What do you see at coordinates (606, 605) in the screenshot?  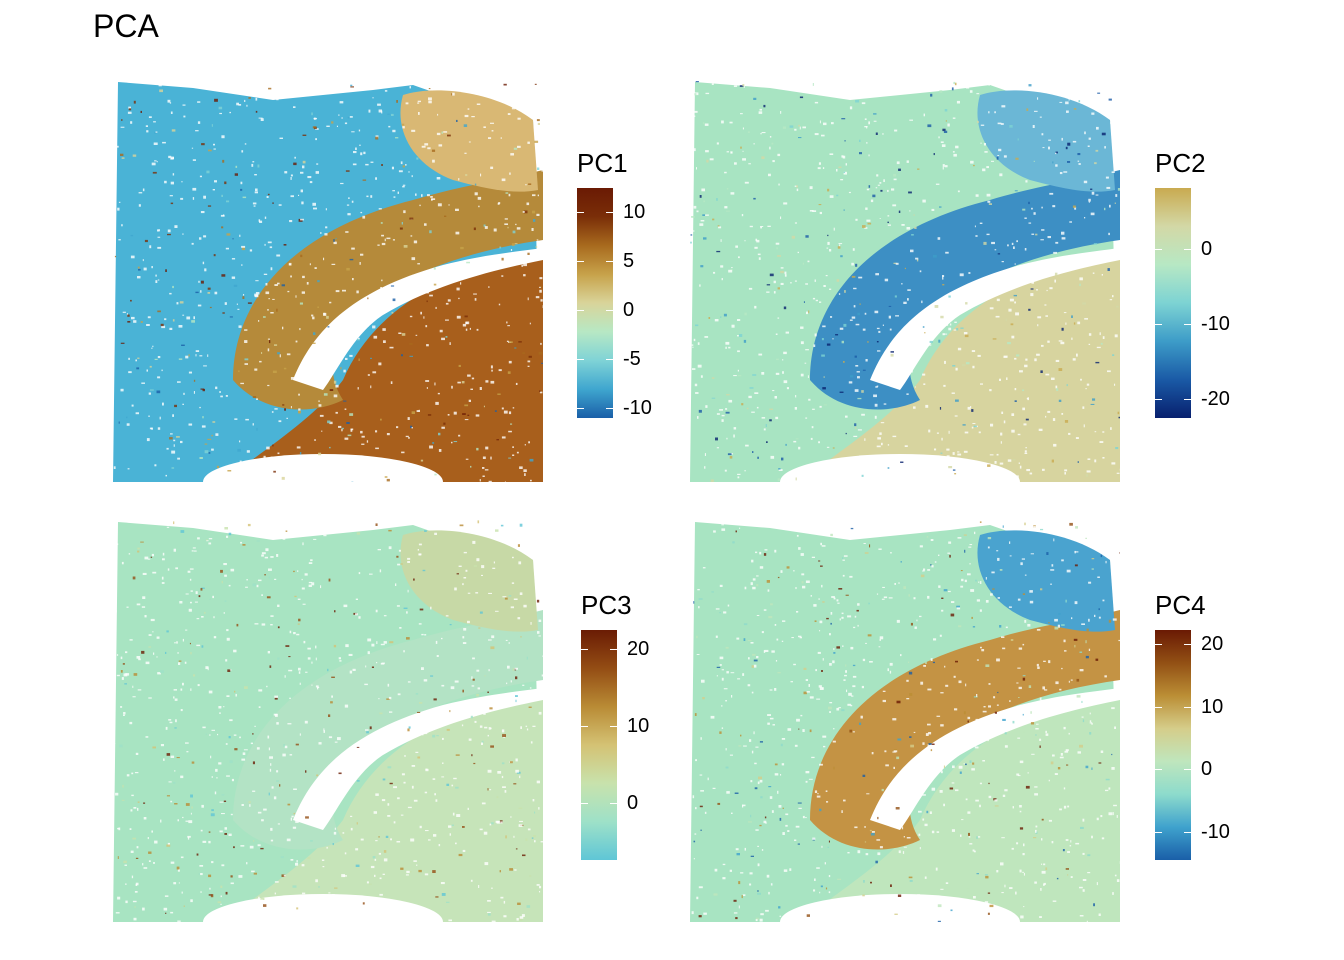 I see `legend-title-pc3: PC3` at bounding box center [606, 605].